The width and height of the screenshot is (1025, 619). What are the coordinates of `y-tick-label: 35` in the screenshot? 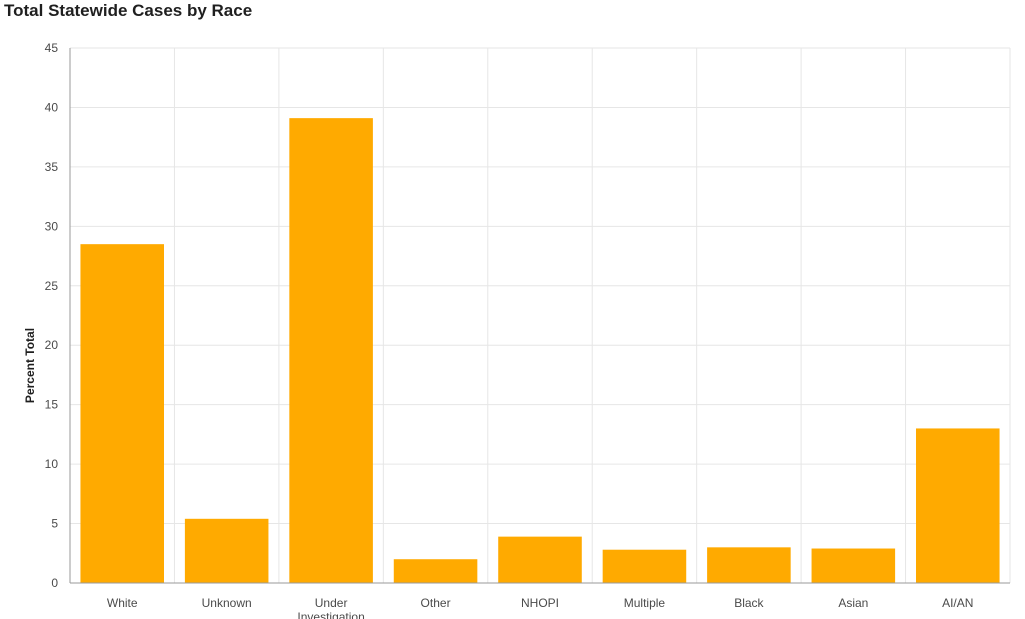 It's located at (52, 167).